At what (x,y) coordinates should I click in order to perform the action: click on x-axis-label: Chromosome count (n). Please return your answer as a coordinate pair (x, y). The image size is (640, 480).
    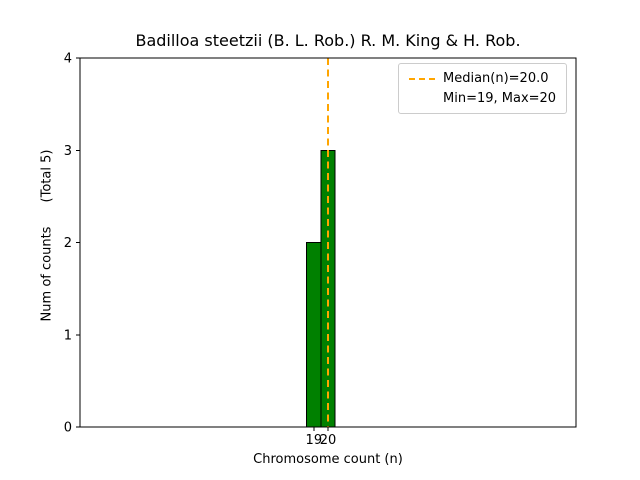
    Looking at the image, I should click on (328, 459).